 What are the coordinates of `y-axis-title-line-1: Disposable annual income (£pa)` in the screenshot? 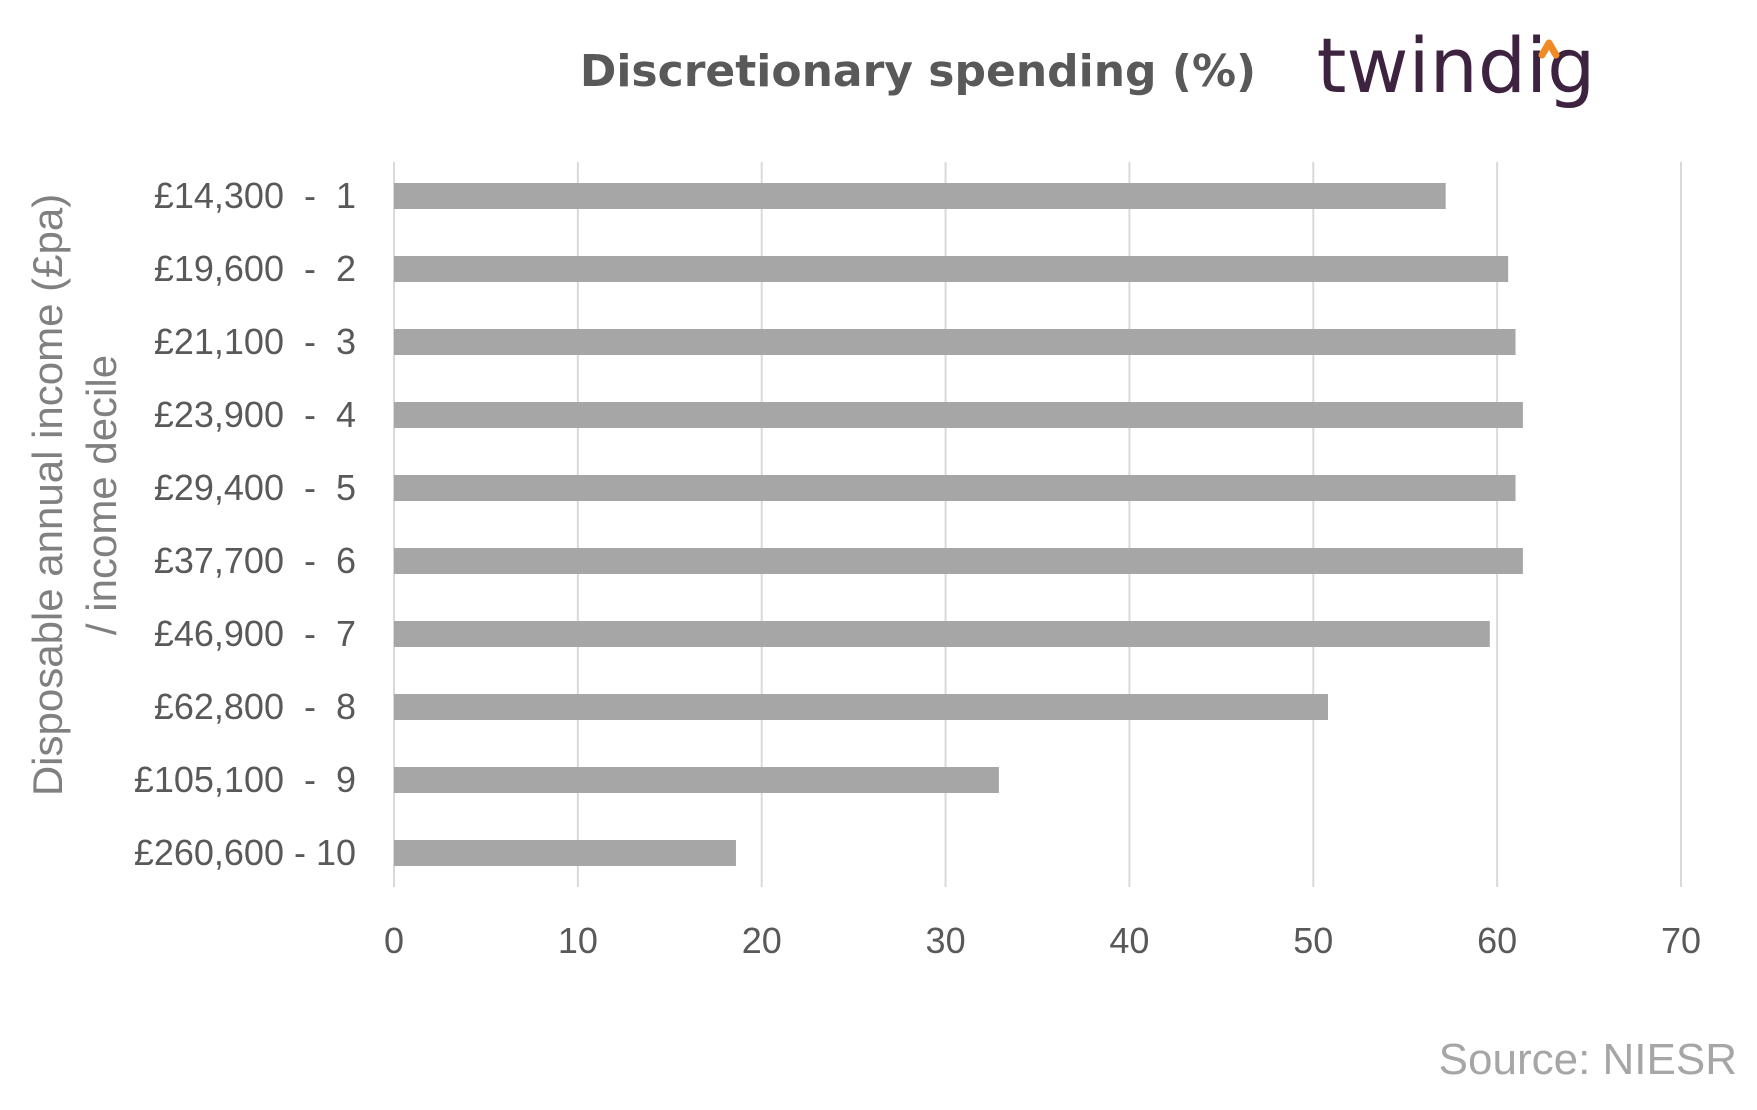 It's located at (47, 495).